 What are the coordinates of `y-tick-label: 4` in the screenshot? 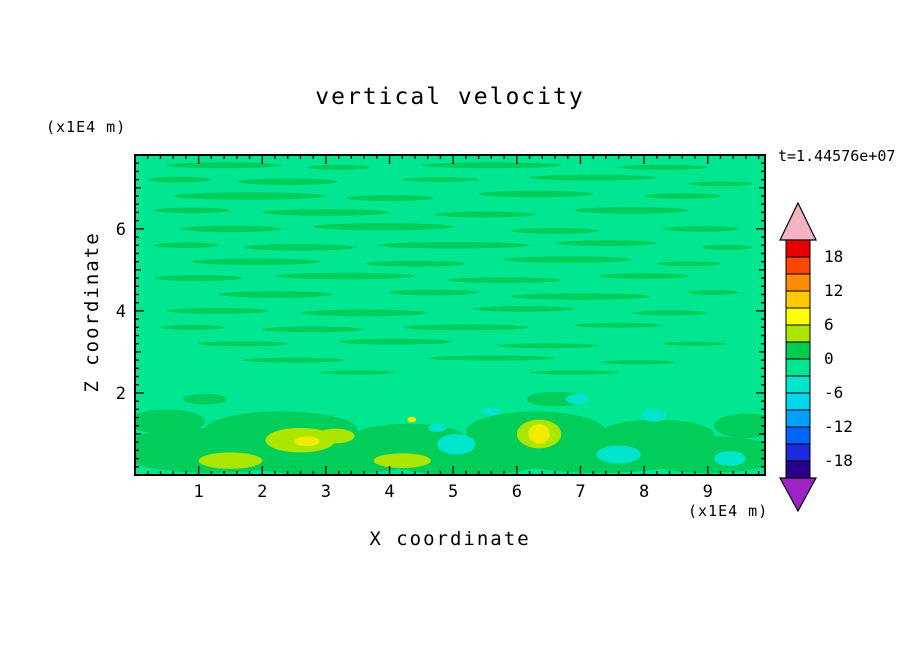 It's located at (121, 312).